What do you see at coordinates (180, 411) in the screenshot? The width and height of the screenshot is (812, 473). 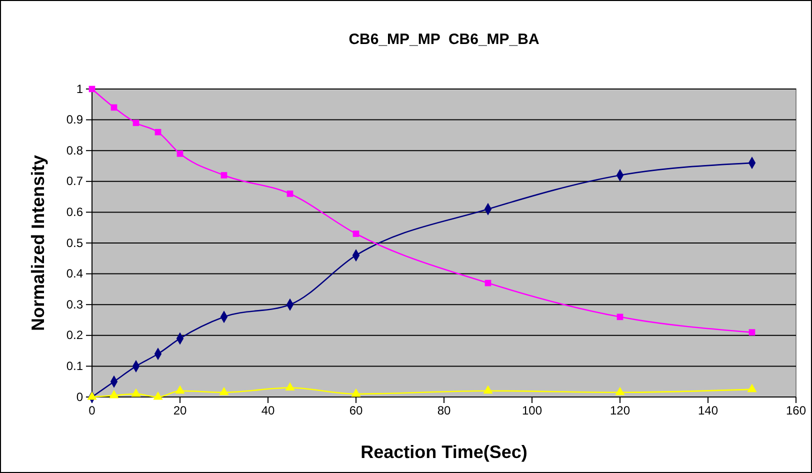 I see `x-tick-label: 20` at bounding box center [180, 411].